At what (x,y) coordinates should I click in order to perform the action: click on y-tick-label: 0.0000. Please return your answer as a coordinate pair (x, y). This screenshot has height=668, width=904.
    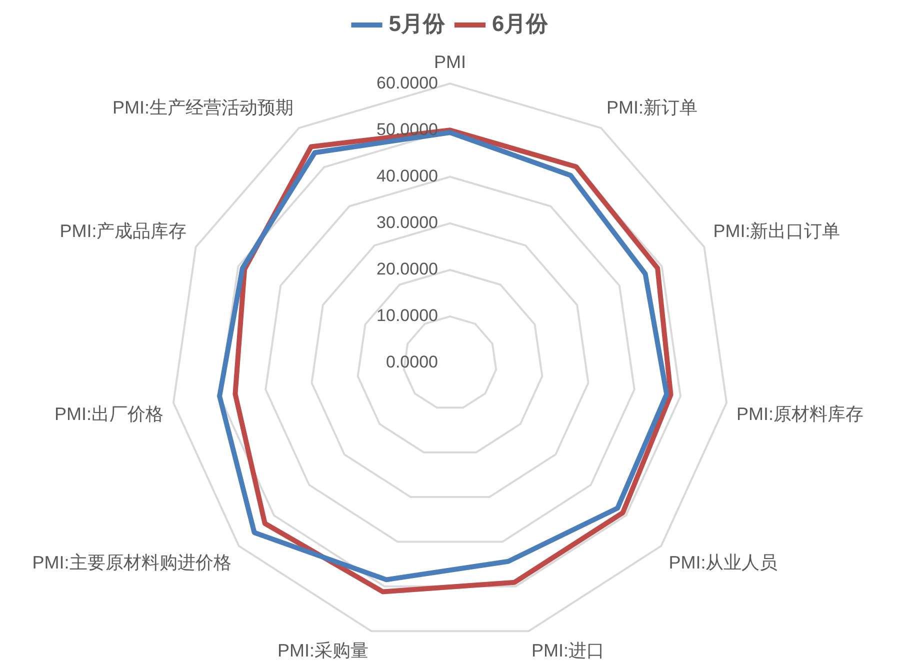
    Looking at the image, I should click on (412, 362).